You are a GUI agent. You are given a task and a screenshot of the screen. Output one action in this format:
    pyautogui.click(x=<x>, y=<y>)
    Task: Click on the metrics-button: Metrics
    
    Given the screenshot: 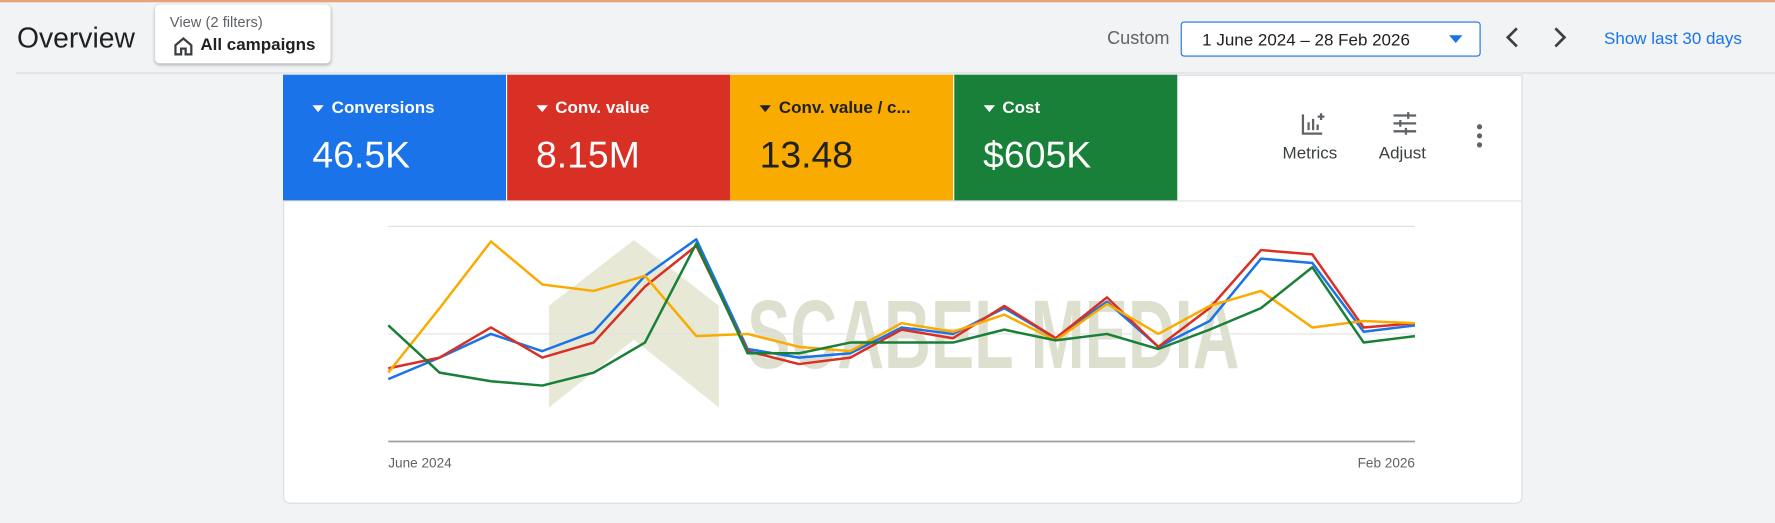 What is the action you would take?
    pyautogui.click(x=1310, y=153)
    